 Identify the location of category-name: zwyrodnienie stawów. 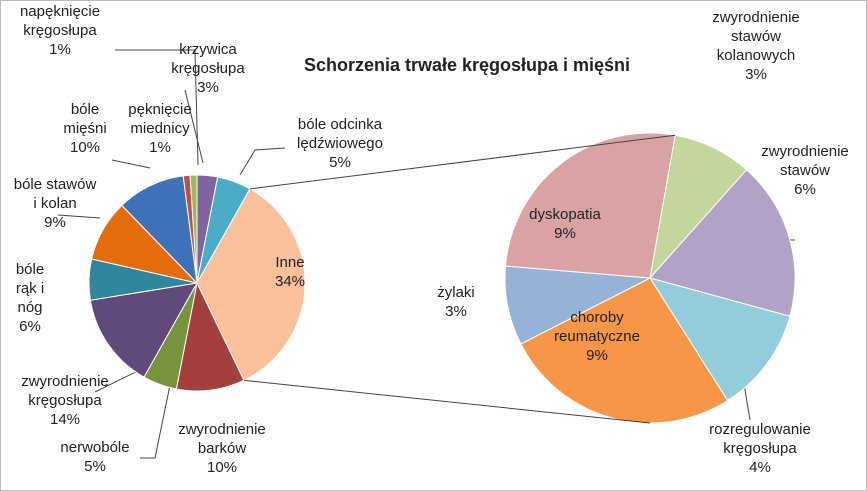
(805, 161).